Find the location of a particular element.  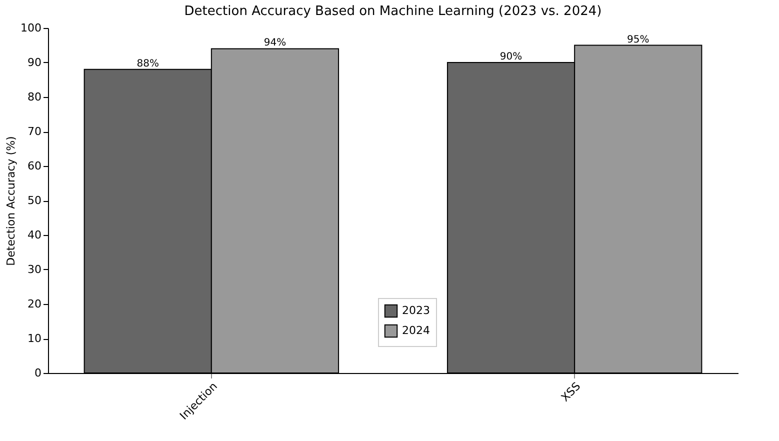

y-tick-label: 0 is located at coordinates (38, 373).